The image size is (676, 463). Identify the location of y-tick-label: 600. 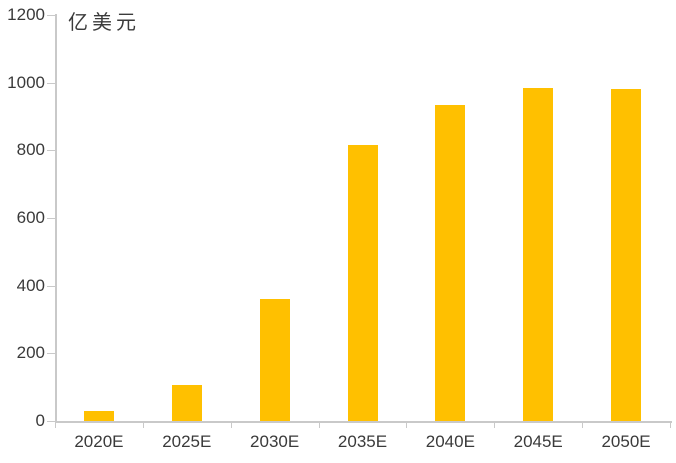
(30, 217).